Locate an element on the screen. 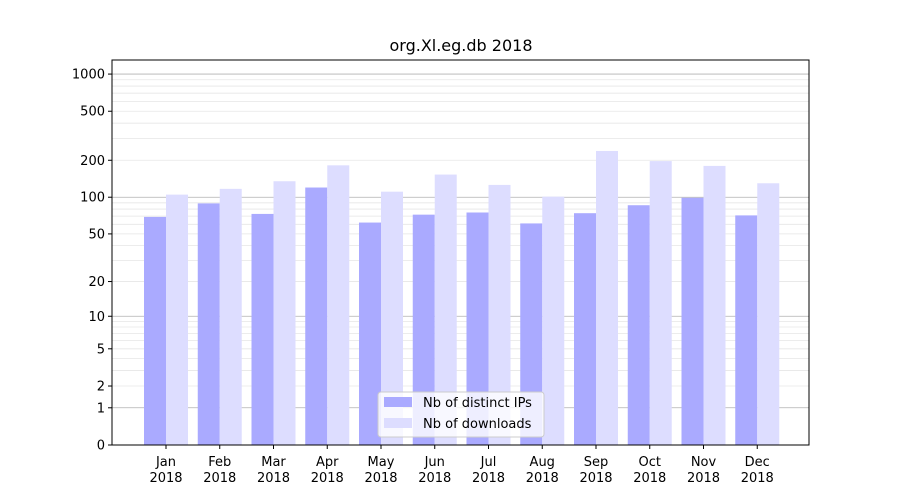  y-tick-label: 10 is located at coordinates (96, 317).